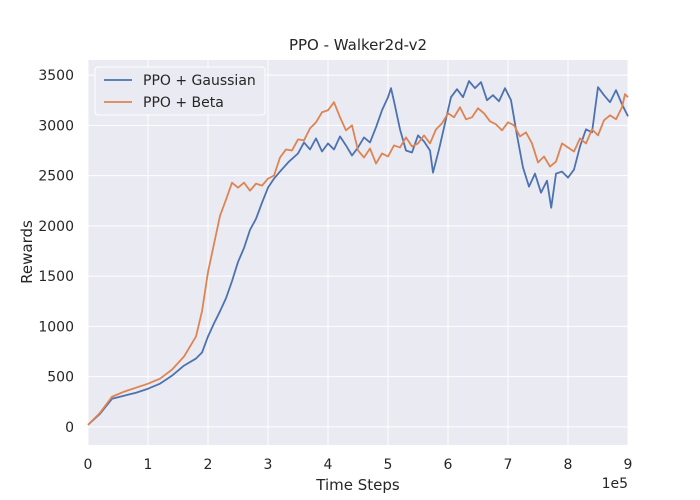 The image size is (700, 500). What do you see at coordinates (56, 277) in the screenshot?
I see `y-tick-label: 1500` at bounding box center [56, 277].